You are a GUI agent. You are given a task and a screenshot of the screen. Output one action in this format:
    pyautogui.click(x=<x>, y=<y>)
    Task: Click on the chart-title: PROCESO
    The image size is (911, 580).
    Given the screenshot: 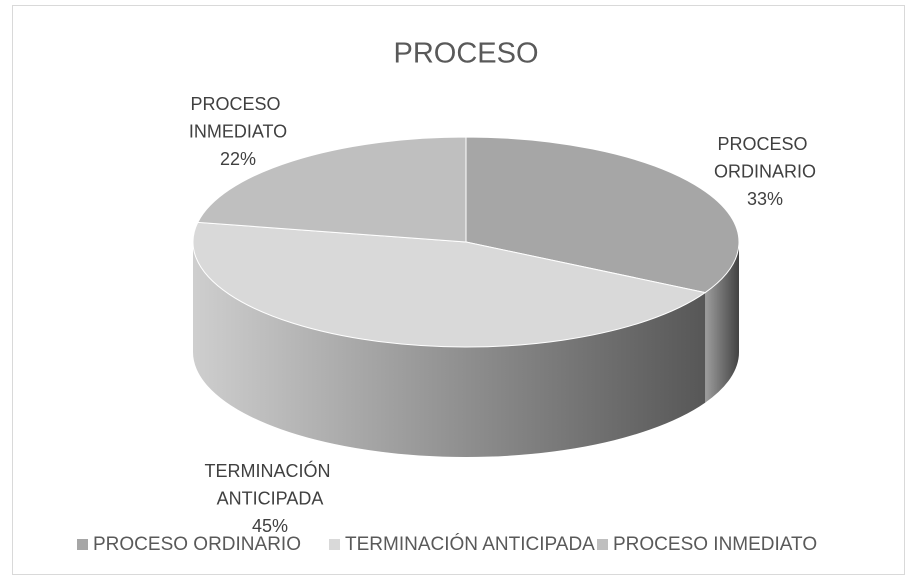 What is the action you would take?
    pyautogui.click(x=465, y=54)
    